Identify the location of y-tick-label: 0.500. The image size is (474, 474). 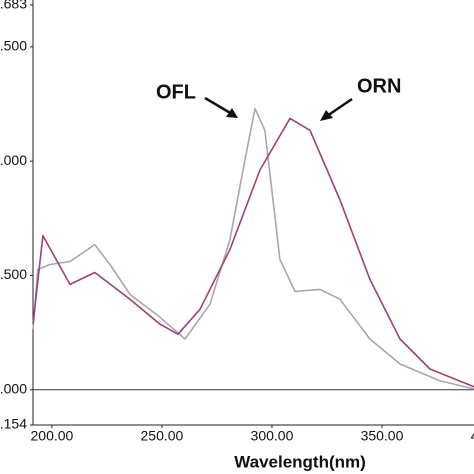
(13, 274).